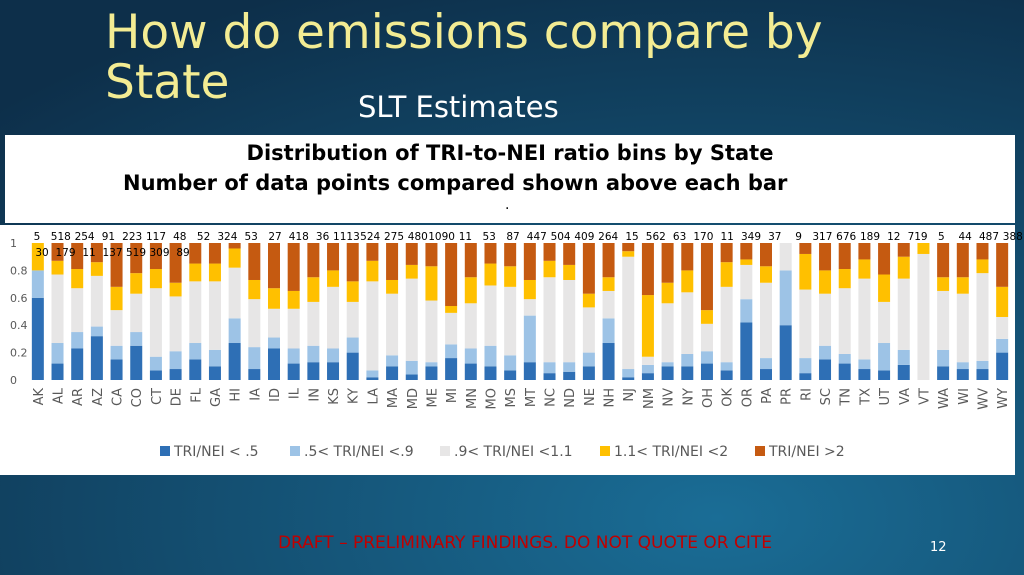 The width and height of the screenshot is (1024, 575). What do you see at coordinates (299, 237) in the screenshot?
I see `count-label: 418` at bounding box center [299, 237].